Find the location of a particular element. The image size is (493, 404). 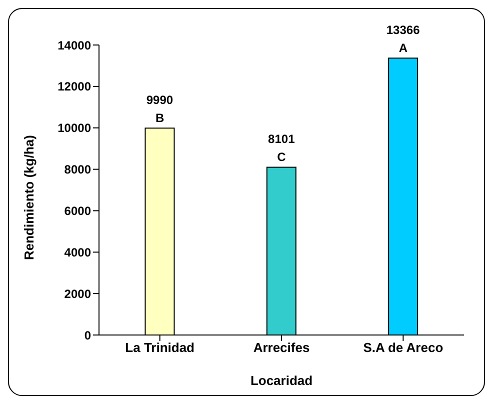

x-axis-title: Locaridad is located at coordinates (281, 380).